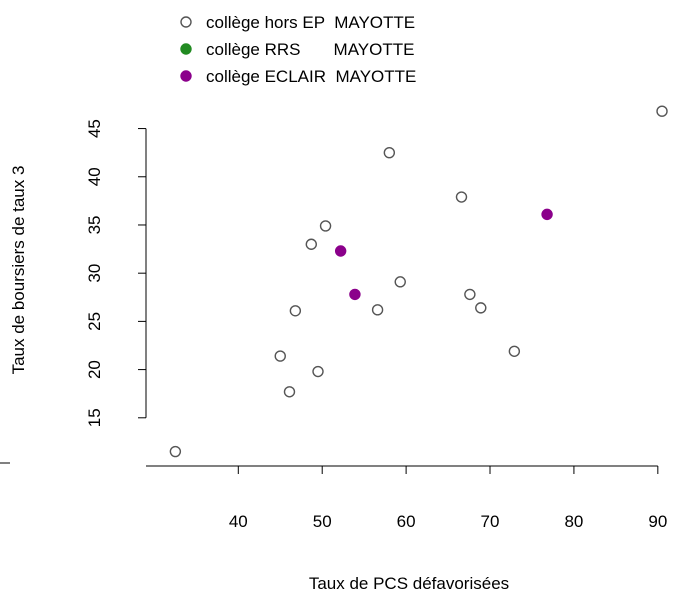 The image size is (693, 597). What do you see at coordinates (94, 128) in the screenshot?
I see `y-tick-label: 45` at bounding box center [94, 128].